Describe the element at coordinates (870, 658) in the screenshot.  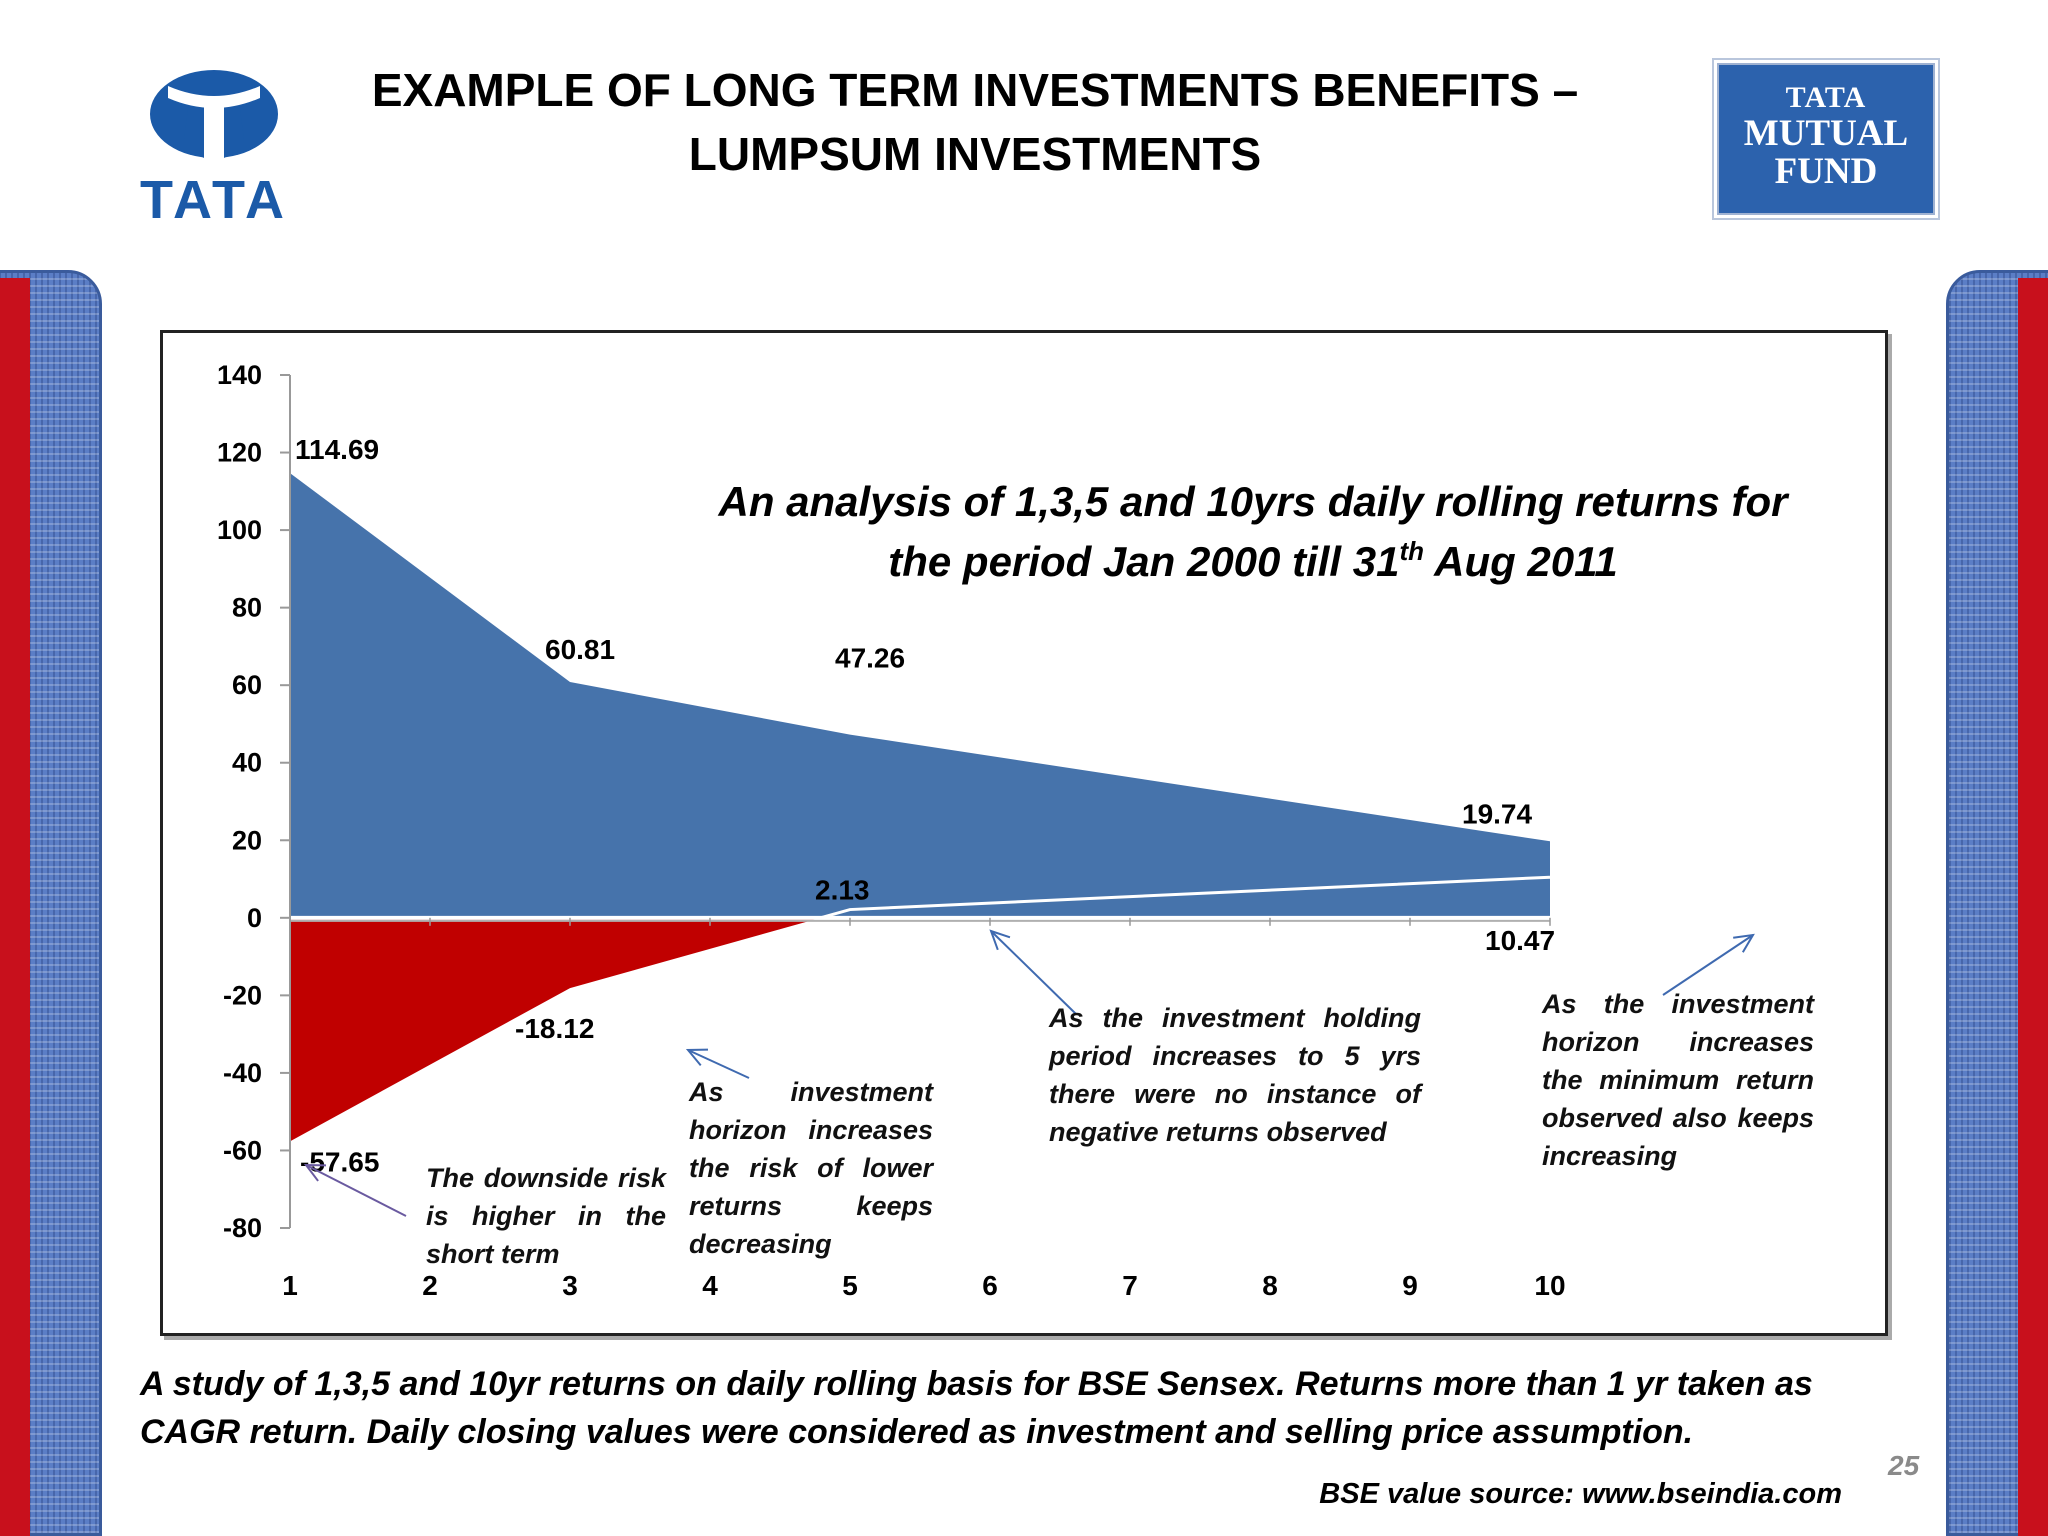
I see `data-label: 47.26` at that location.